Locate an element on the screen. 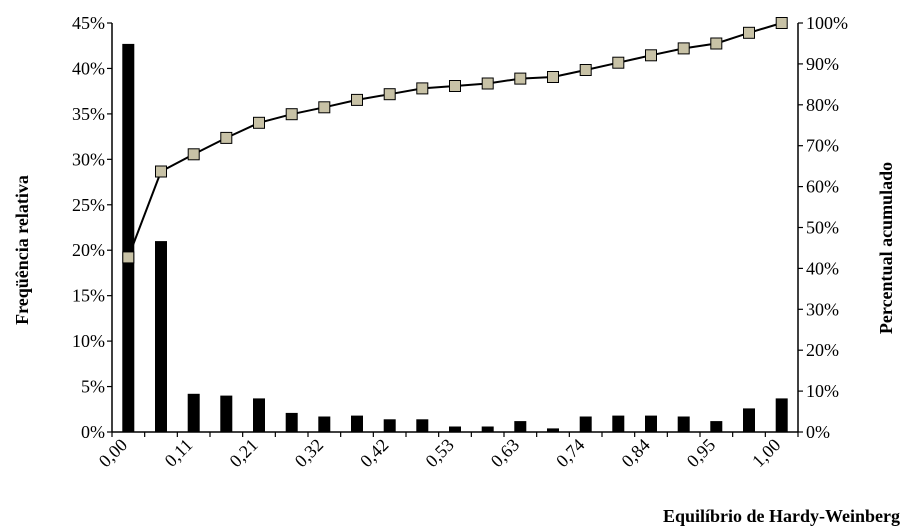 The image size is (904, 529). y-left-tick-label: 45% is located at coordinates (88, 23).